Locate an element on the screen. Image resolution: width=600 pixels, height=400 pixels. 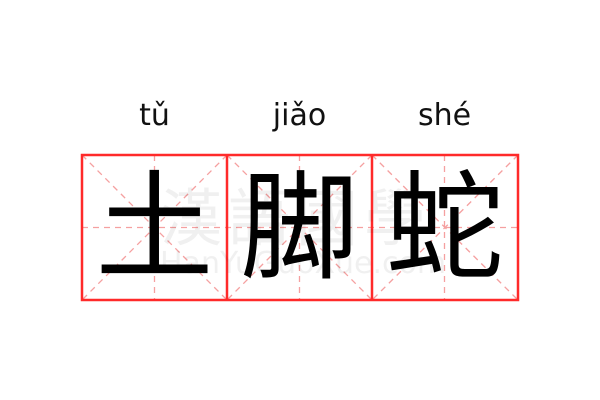
character-3: 蛇 is located at coordinates (444, 227).